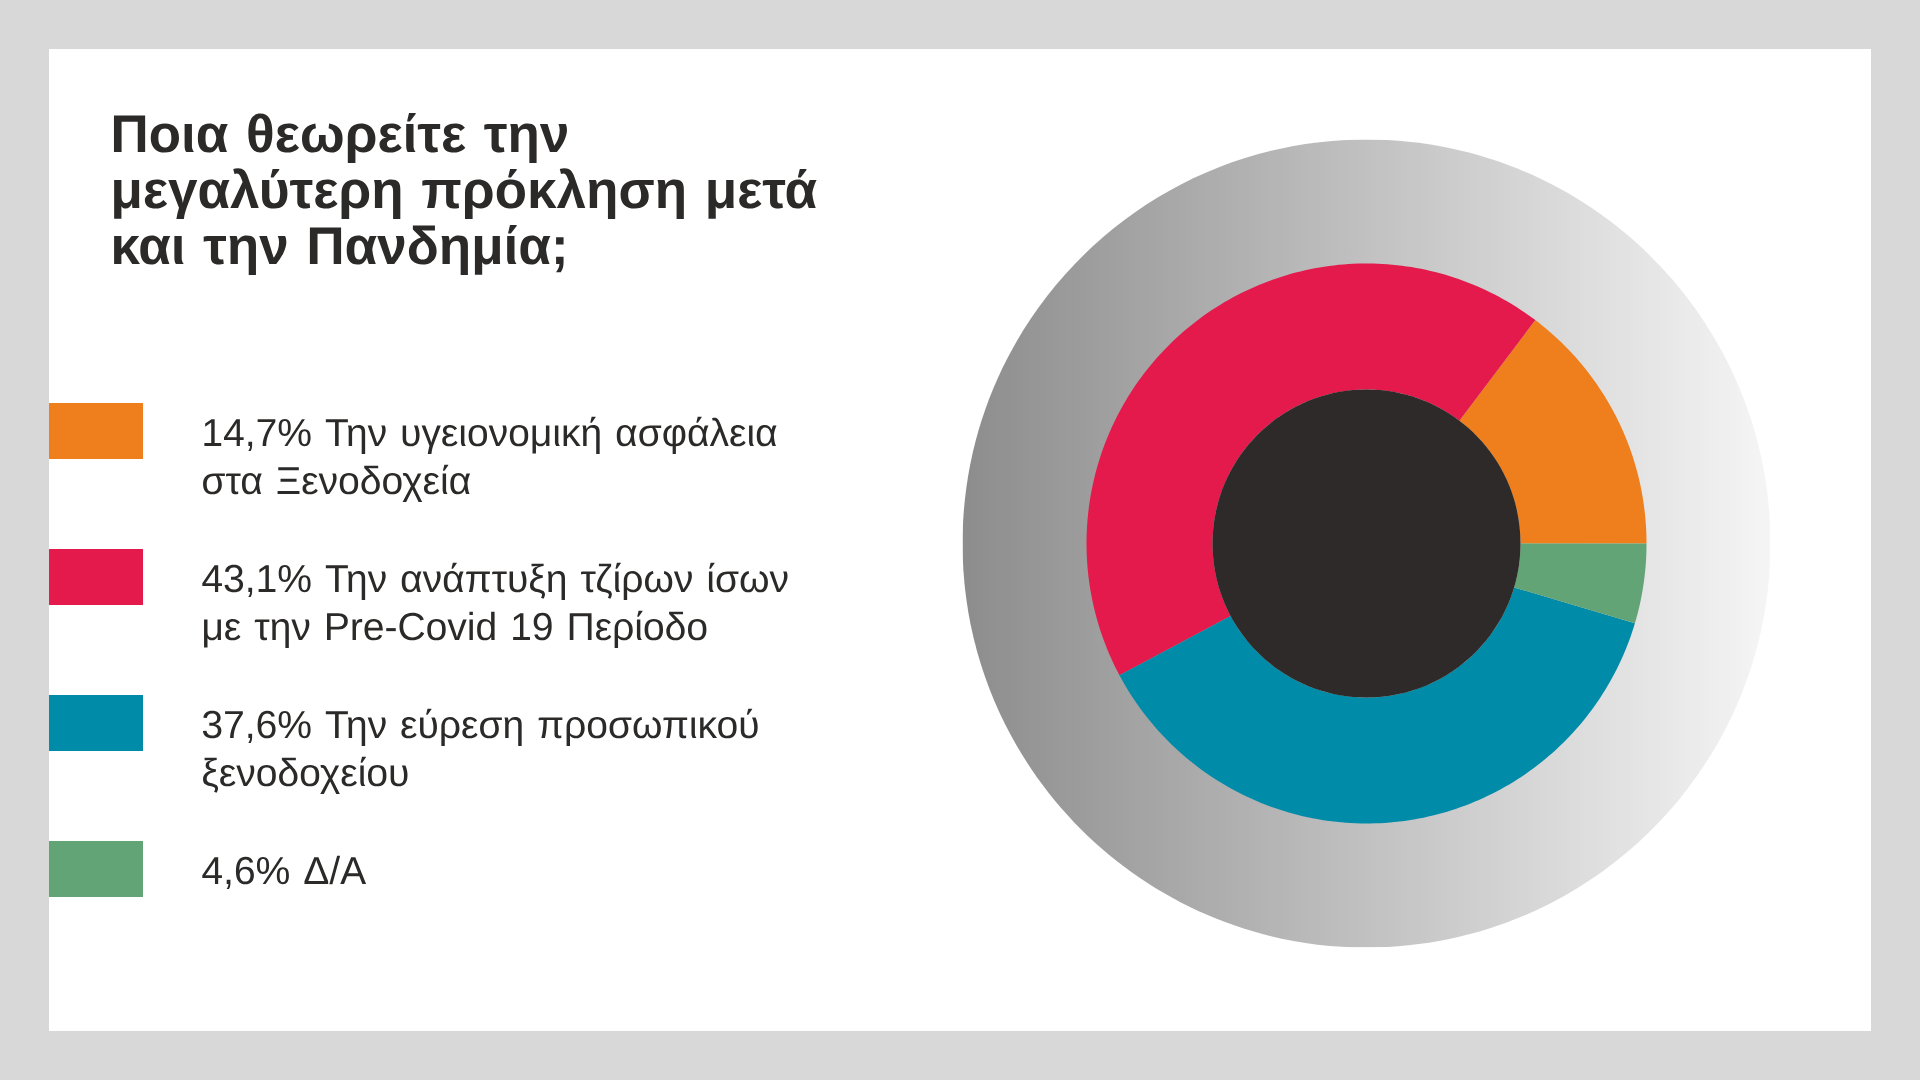 This screenshot has height=1080, width=1920. Describe the element at coordinates (480, 751) in the screenshot. I see `legend-label: 37,6% Την εύρεση προσωπικού ξενοδοχείου` at that location.